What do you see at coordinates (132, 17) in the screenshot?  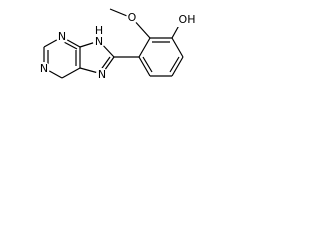 I see `atom-label: O` at bounding box center [132, 17].